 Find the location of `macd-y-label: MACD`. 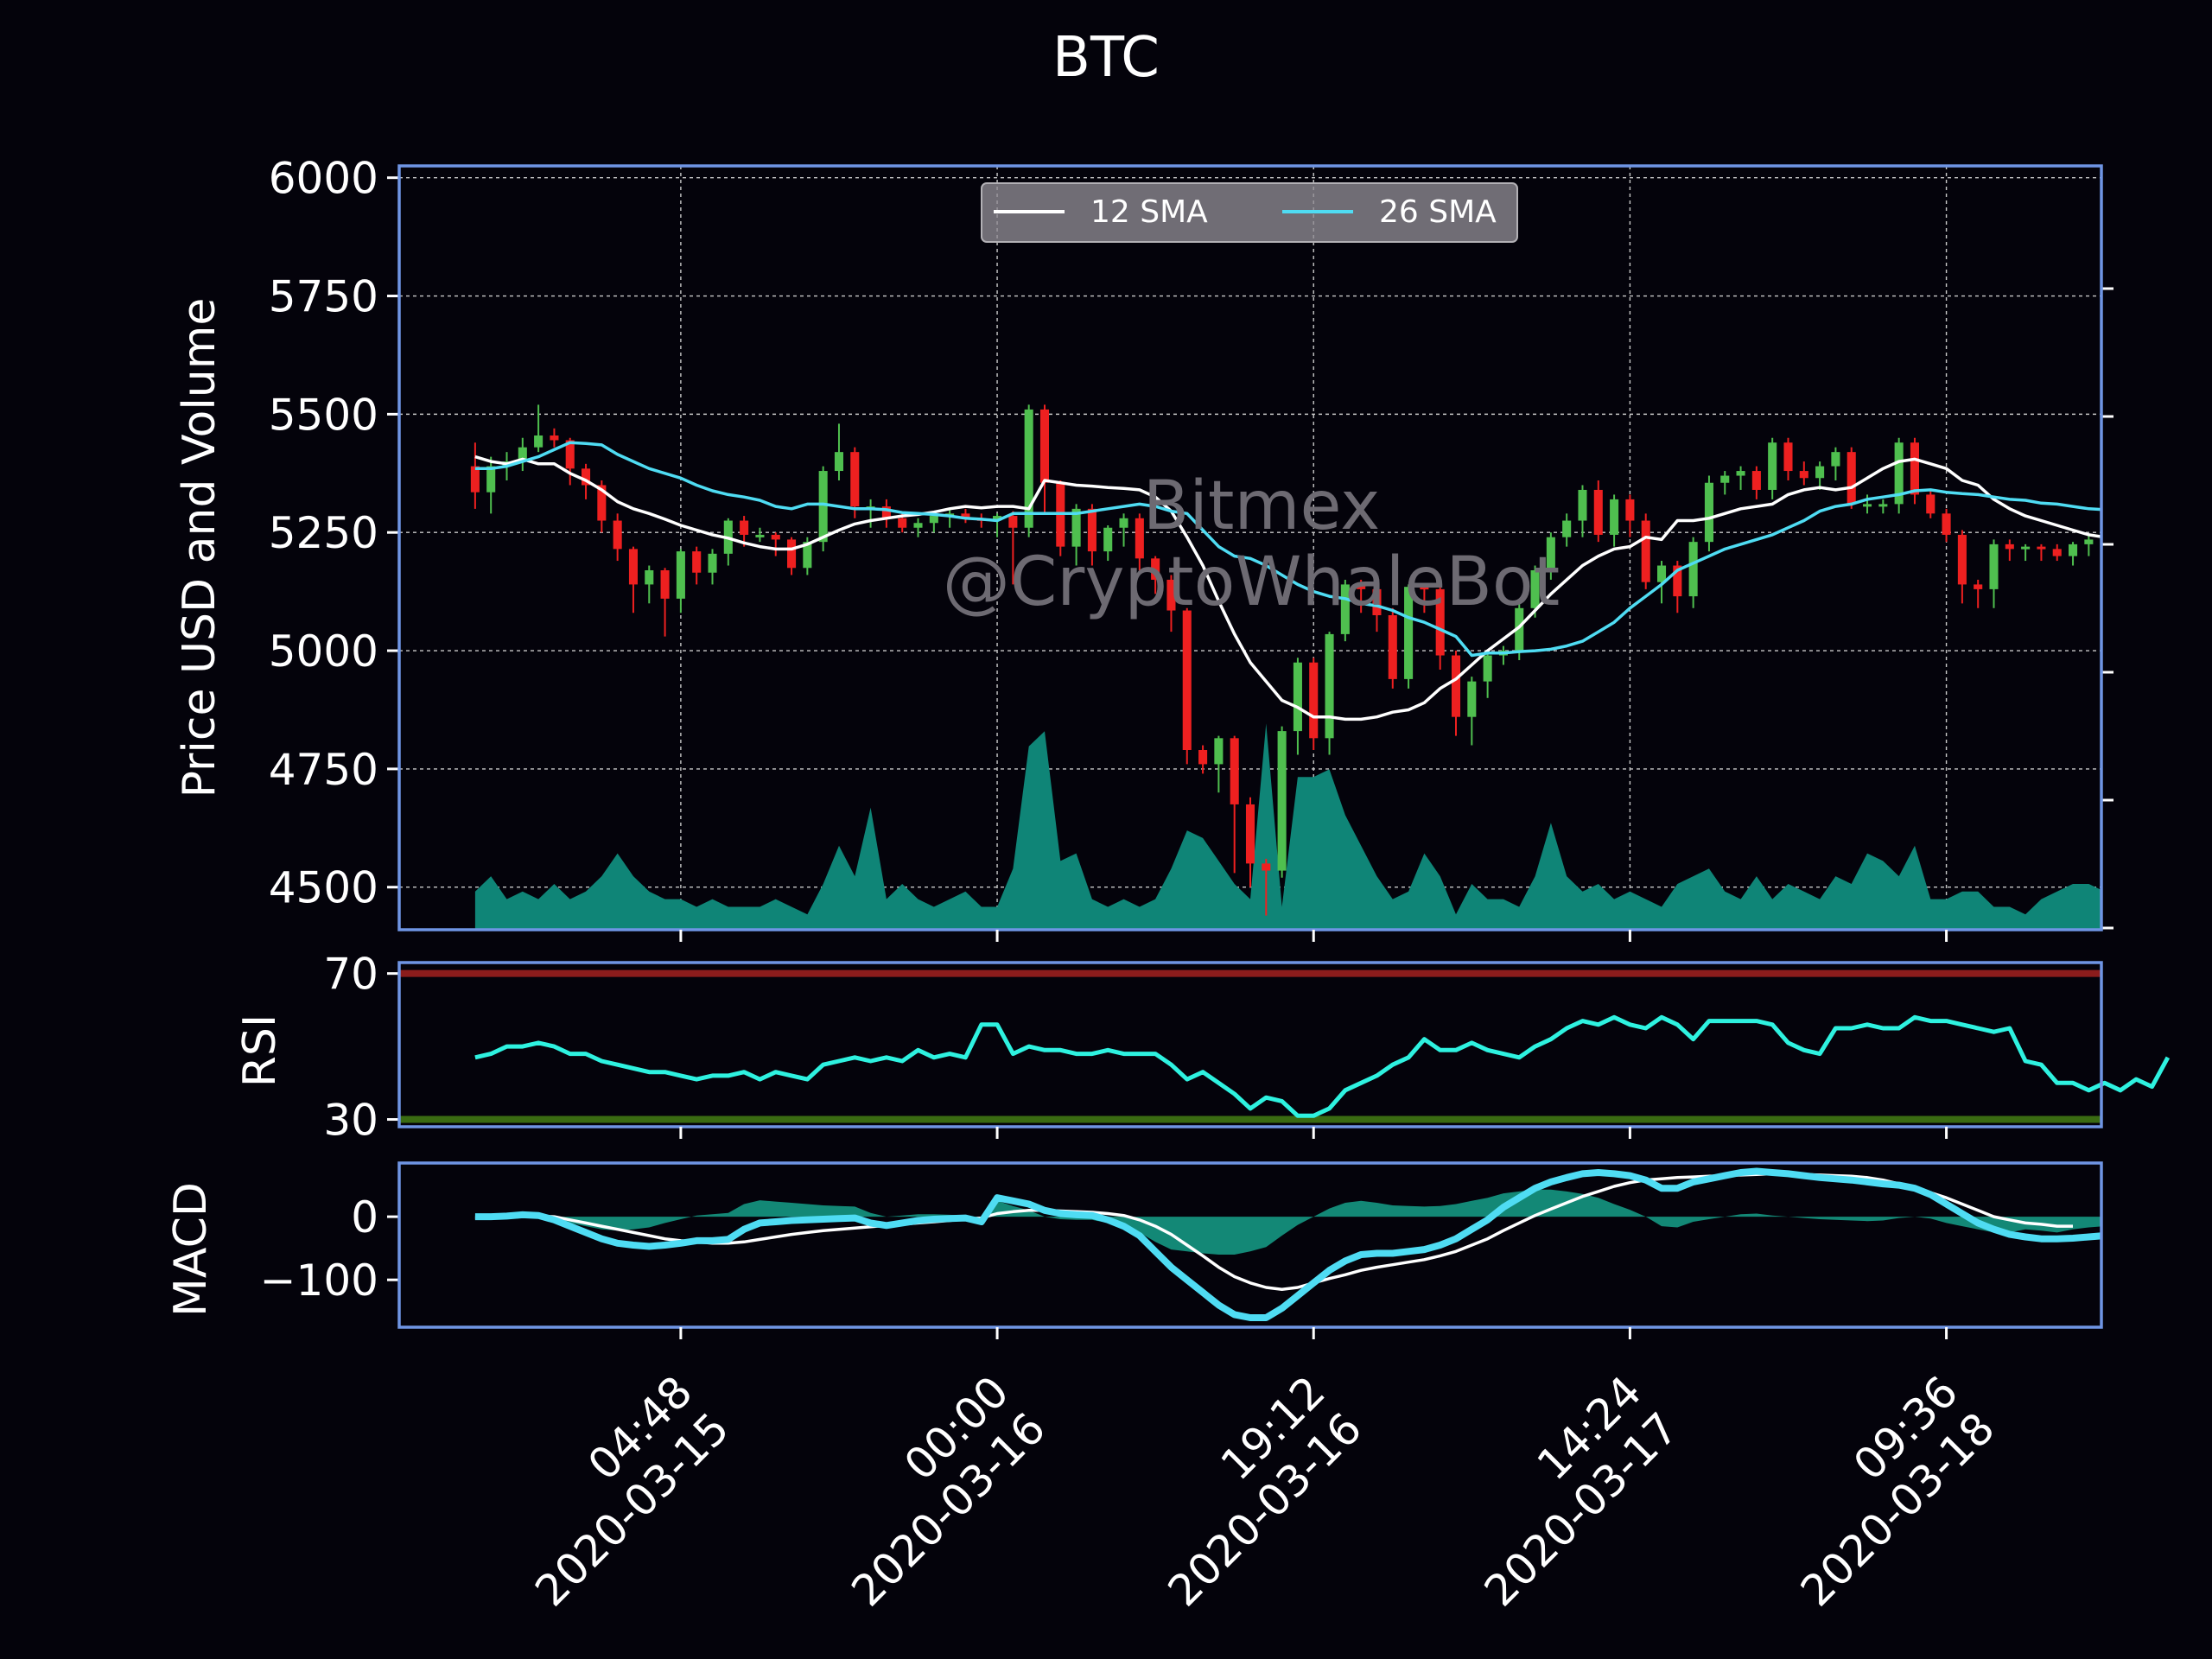

macd-y-label: MACD is located at coordinates (191, 1249).